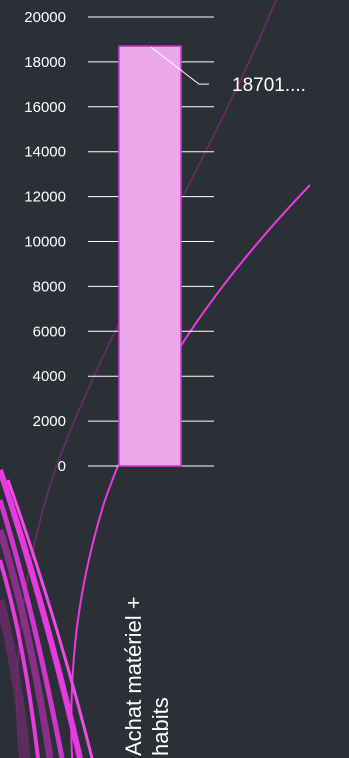 Image resolution: width=349 pixels, height=758 pixels. What do you see at coordinates (62, 466) in the screenshot?
I see `y-tick-label: 0` at bounding box center [62, 466].